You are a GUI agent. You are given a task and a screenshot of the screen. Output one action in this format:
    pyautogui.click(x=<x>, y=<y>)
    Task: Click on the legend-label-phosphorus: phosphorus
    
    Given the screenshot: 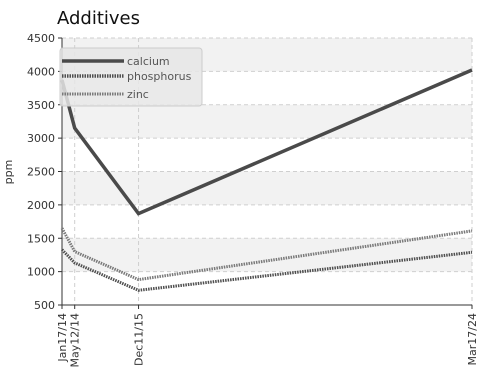 What is the action you would take?
    pyautogui.click(x=159, y=76)
    